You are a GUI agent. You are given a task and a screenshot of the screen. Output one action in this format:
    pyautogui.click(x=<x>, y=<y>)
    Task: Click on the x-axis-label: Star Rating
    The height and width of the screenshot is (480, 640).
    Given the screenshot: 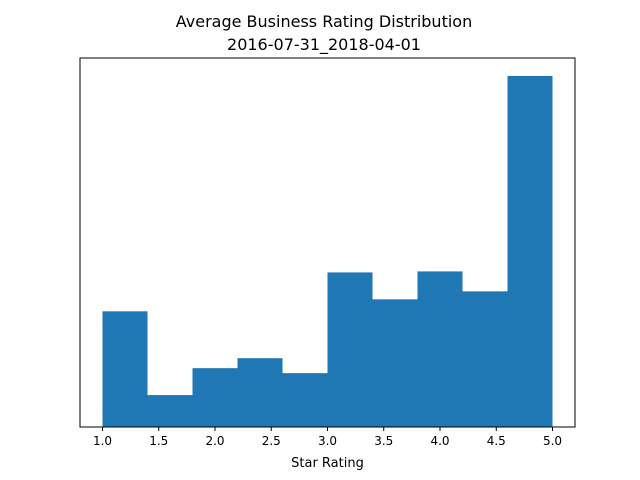 What is the action you would take?
    pyautogui.click(x=327, y=463)
    